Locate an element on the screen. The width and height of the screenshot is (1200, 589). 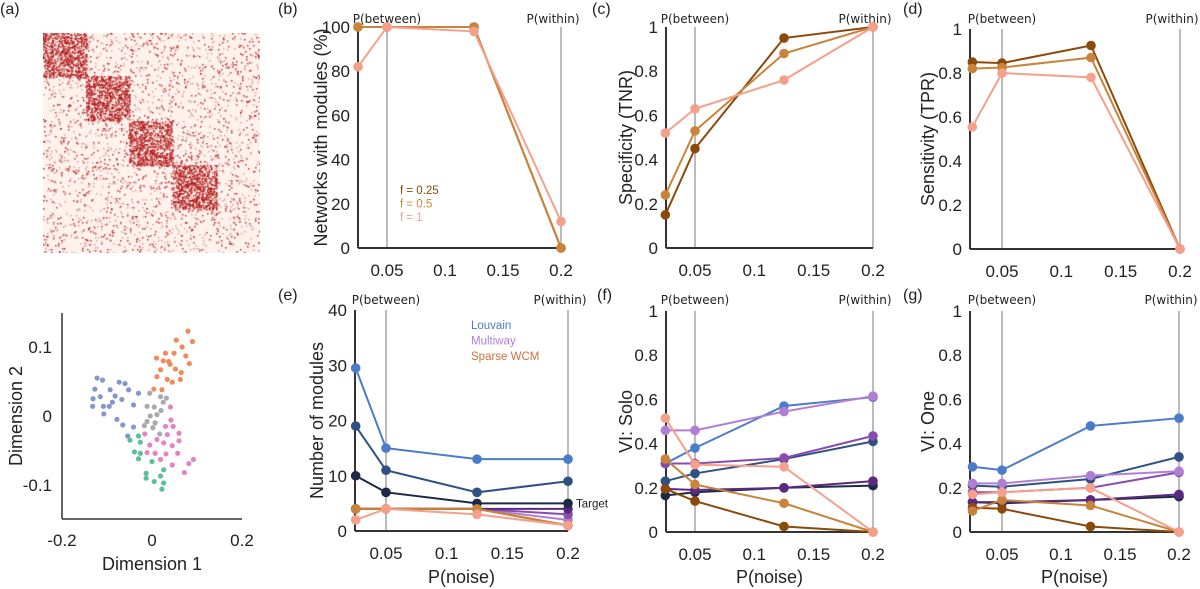
x-tick-label: 0.2 is located at coordinates (1180, 271).